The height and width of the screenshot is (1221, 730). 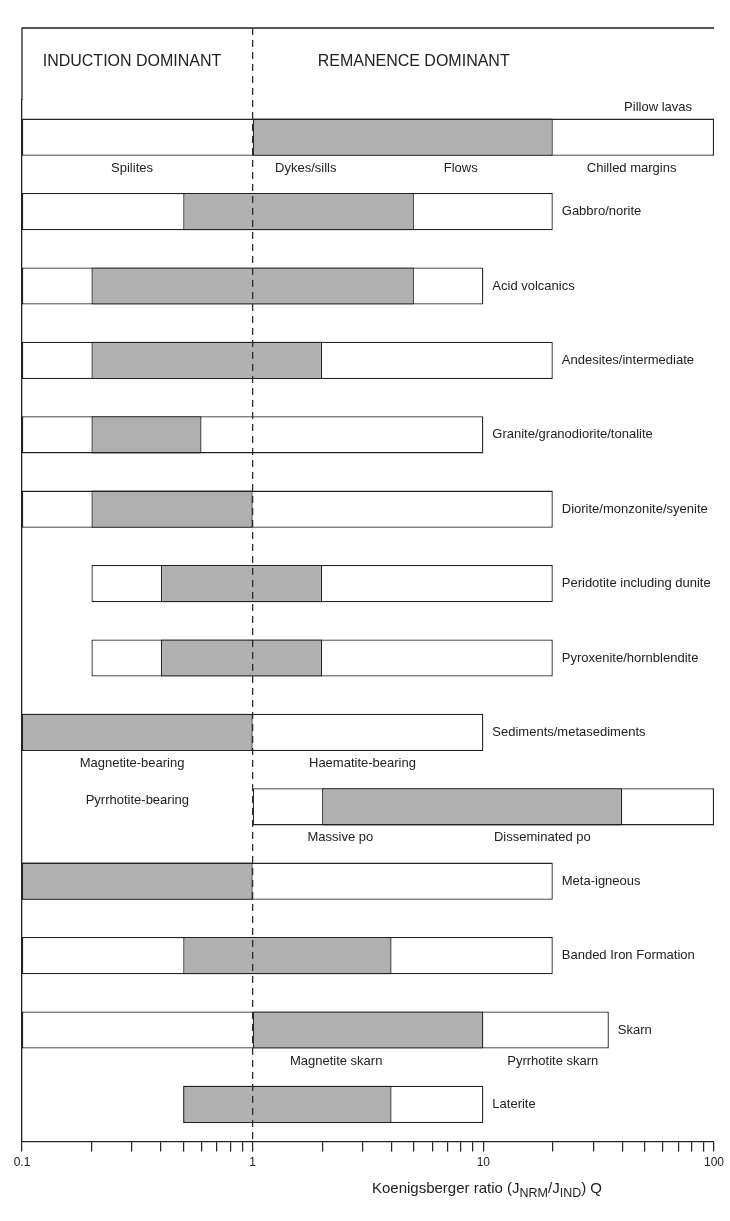 I want to click on x-axis-title: Koenigsberger ratio (J$_{NRM}$/J$_{IND}$) Q, so click(x=487, y=1190).